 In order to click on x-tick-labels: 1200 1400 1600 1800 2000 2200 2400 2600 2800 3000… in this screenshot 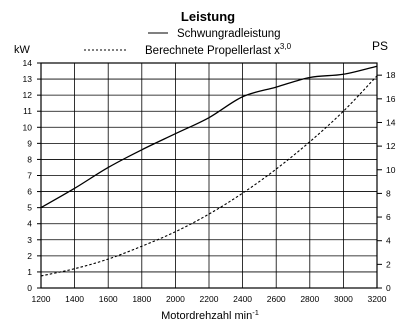, I will do `click(209, 299)`.